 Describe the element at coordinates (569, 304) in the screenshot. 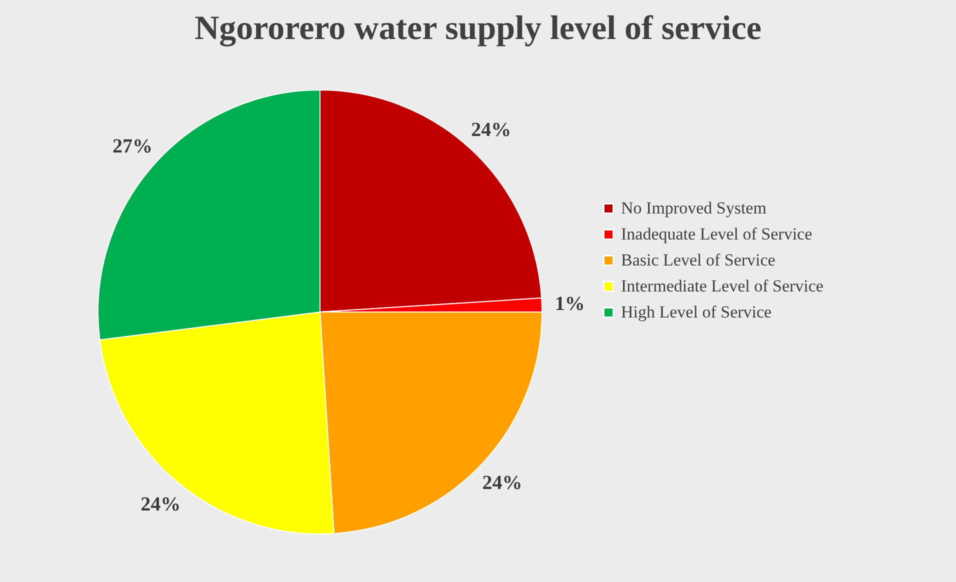

I see `data-label: 1%` at that location.